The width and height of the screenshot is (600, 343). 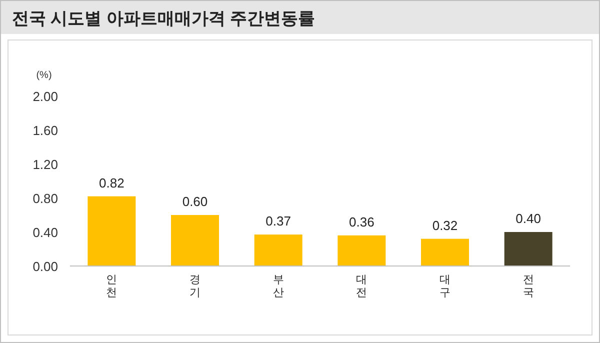 I want to click on y-tick-label: 0.80, so click(x=45, y=198).